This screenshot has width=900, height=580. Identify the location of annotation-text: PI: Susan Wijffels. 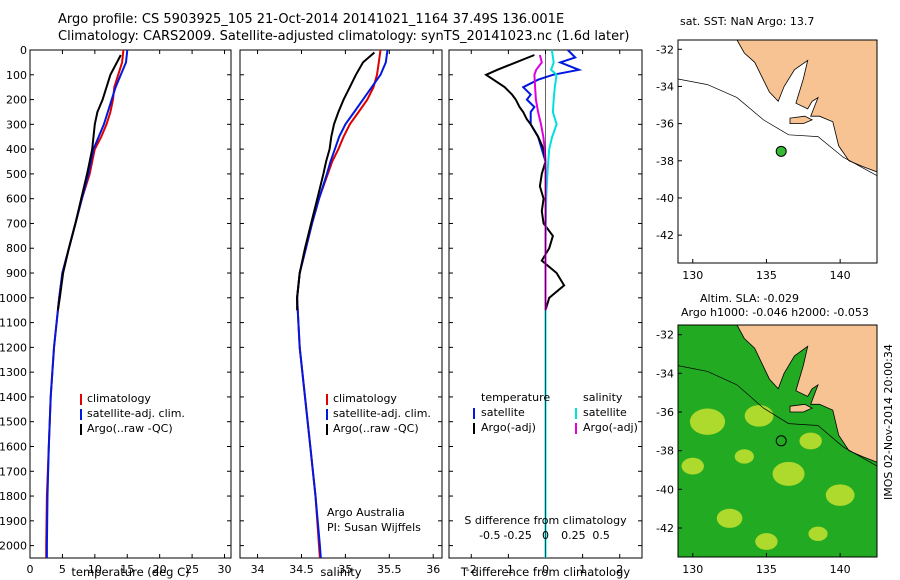
(374, 527).